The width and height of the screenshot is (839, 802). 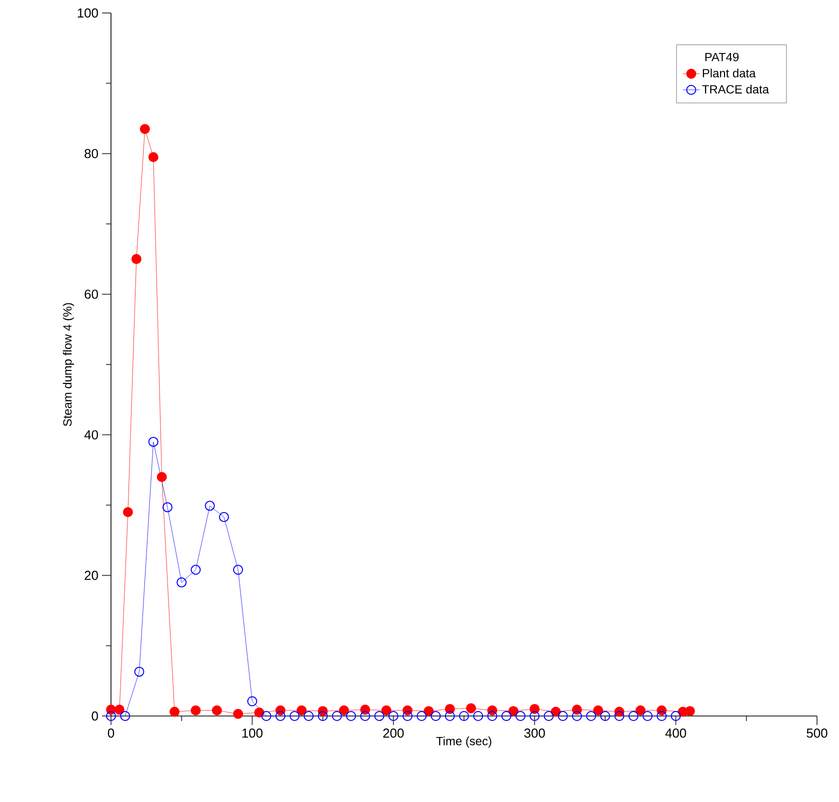 What do you see at coordinates (68, 364) in the screenshot?
I see `y-axis-title: Steam dump flow 4 (%)` at bounding box center [68, 364].